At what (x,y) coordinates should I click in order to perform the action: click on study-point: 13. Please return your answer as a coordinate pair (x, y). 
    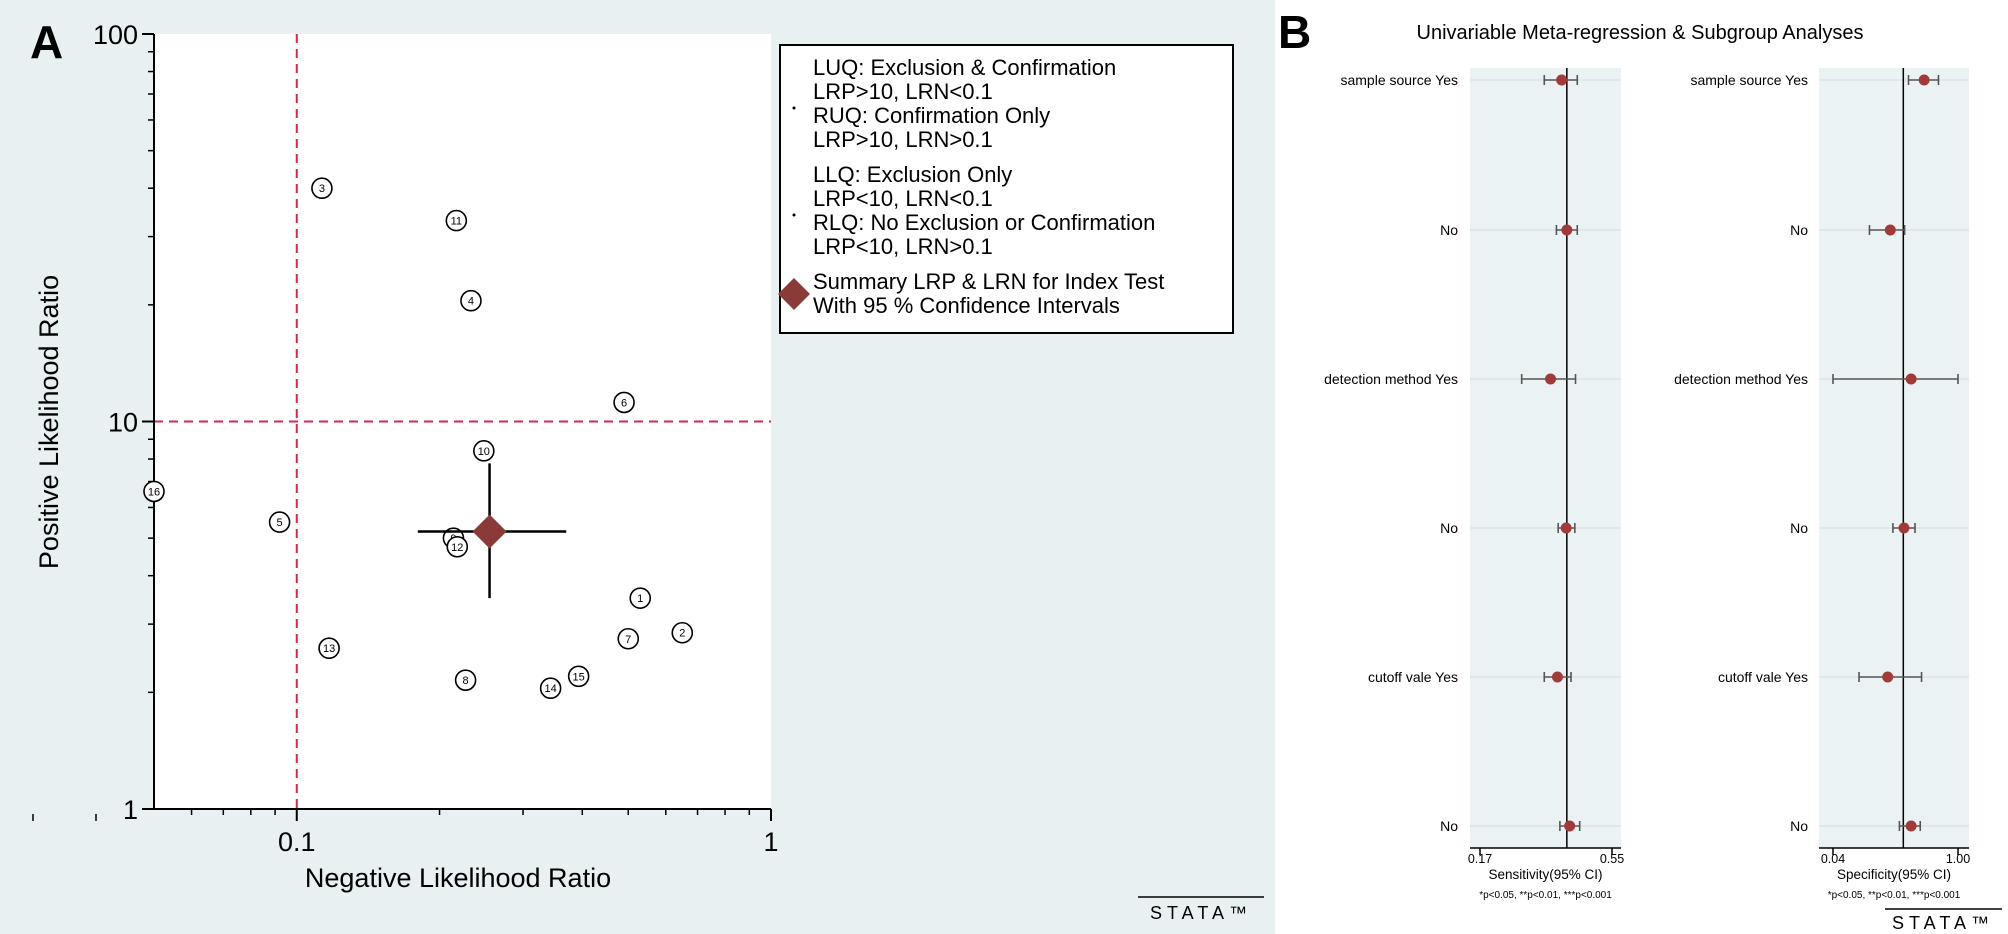
    Looking at the image, I should click on (329, 648).